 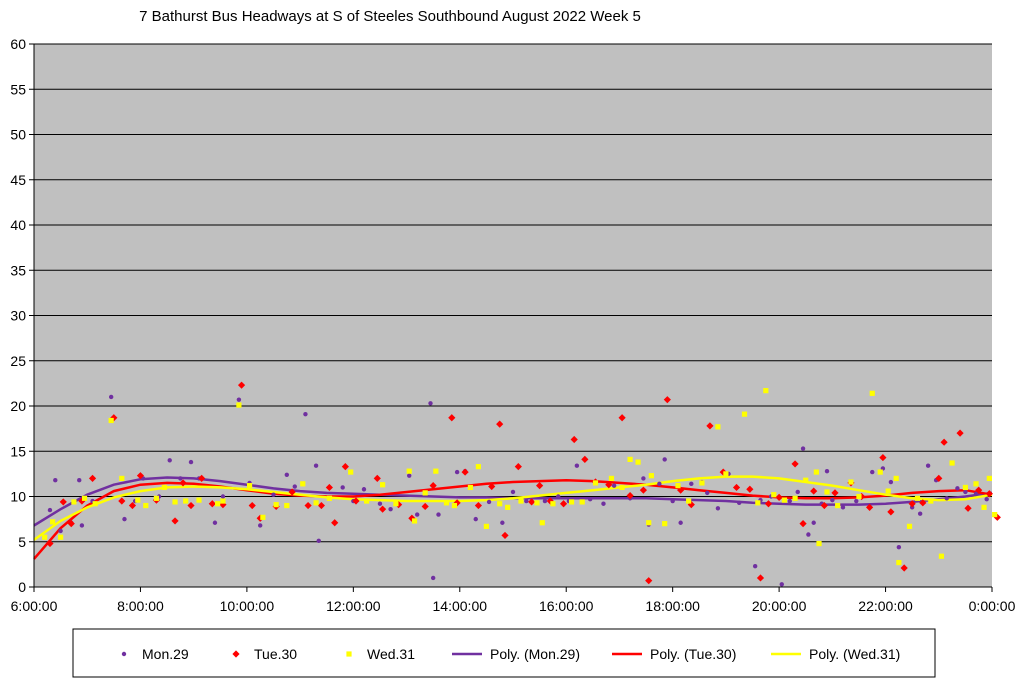 What do you see at coordinates (460, 606) in the screenshot?
I see `x-tick-label: 14:00:00` at bounding box center [460, 606].